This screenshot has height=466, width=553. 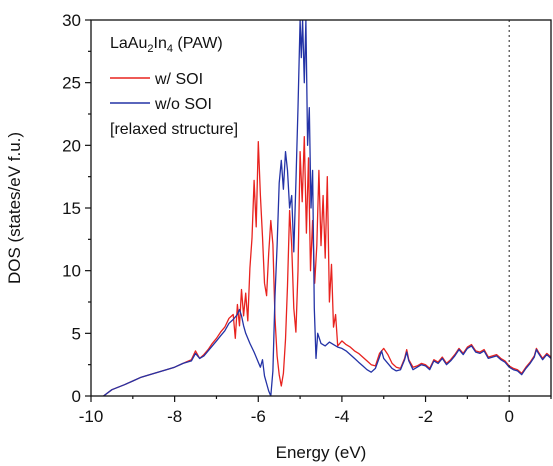 I want to click on legend-title-mid: In, so click(x=160, y=43).